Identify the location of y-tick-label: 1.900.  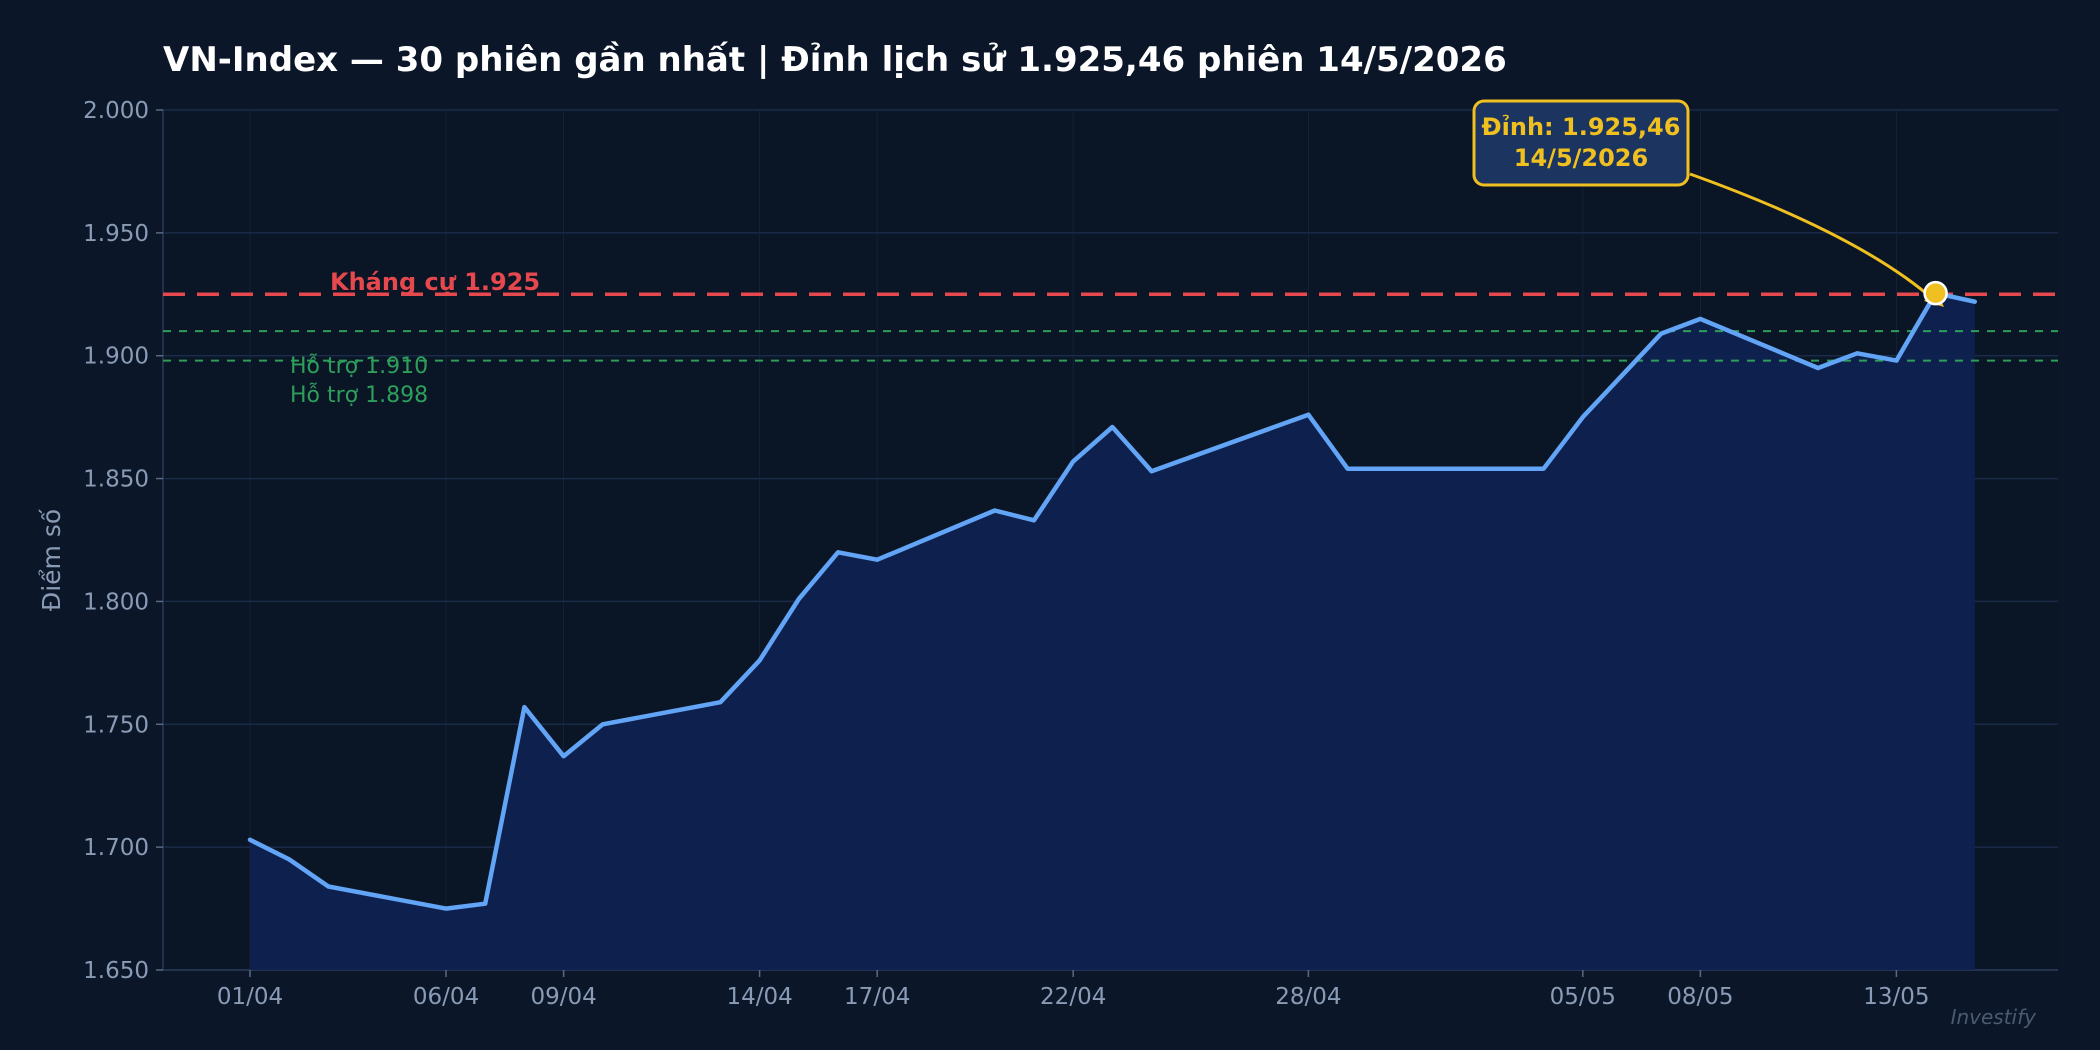
(116, 357).